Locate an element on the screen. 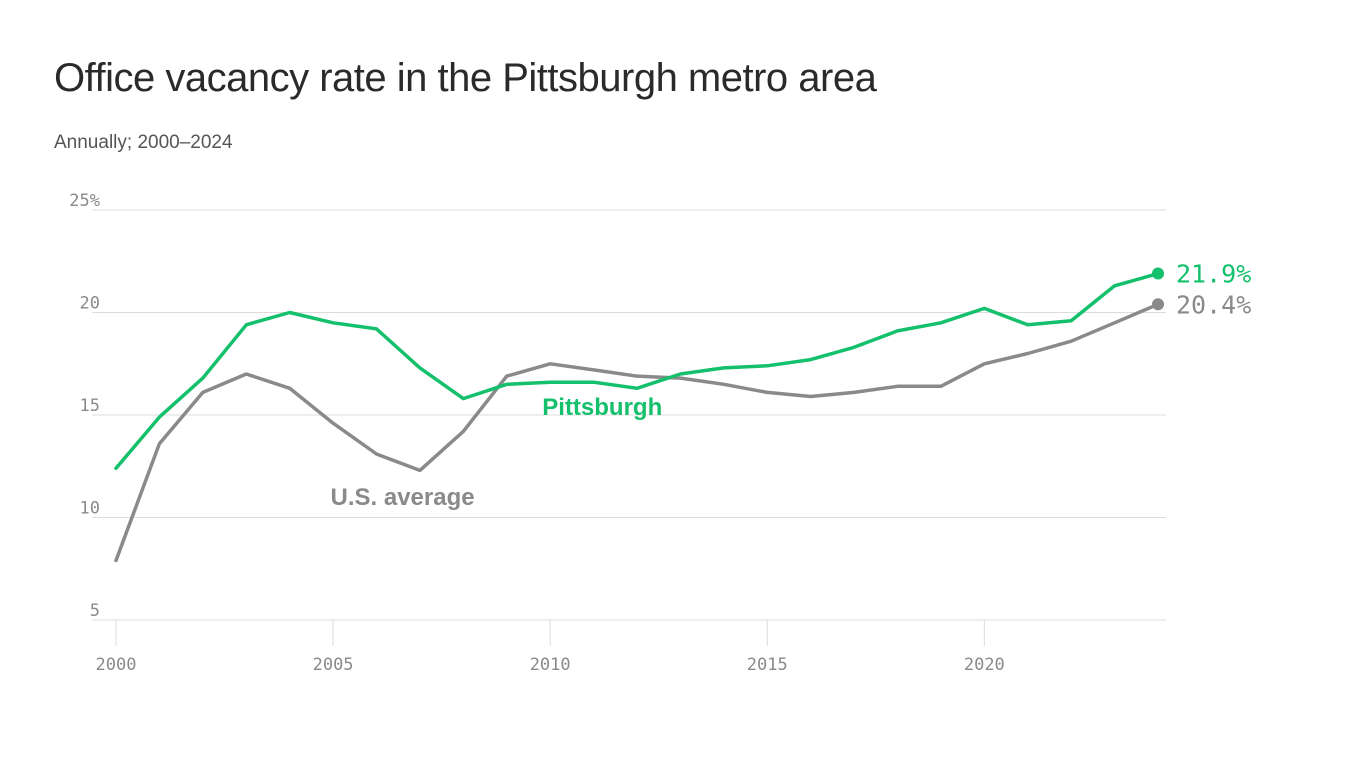  series-name-label-us-average: U.S. average is located at coordinates (403, 497).